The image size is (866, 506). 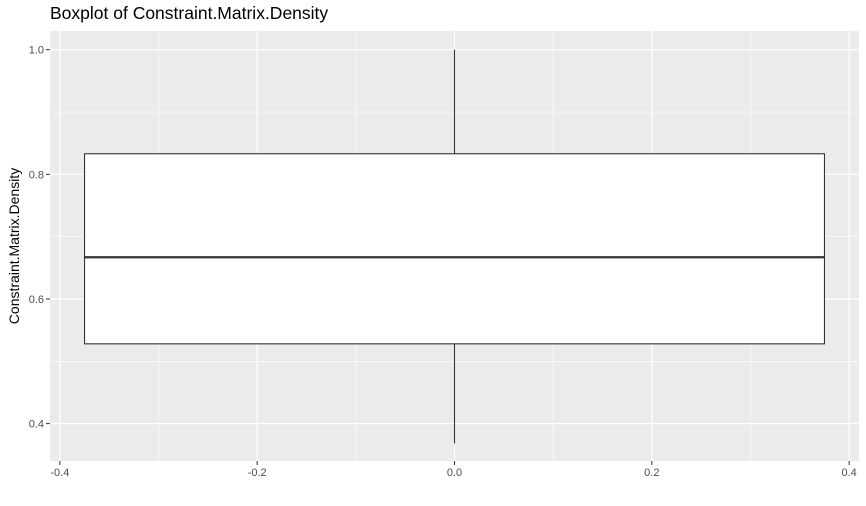 I want to click on x-tick-label: 0.0, so click(x=454, y=473).